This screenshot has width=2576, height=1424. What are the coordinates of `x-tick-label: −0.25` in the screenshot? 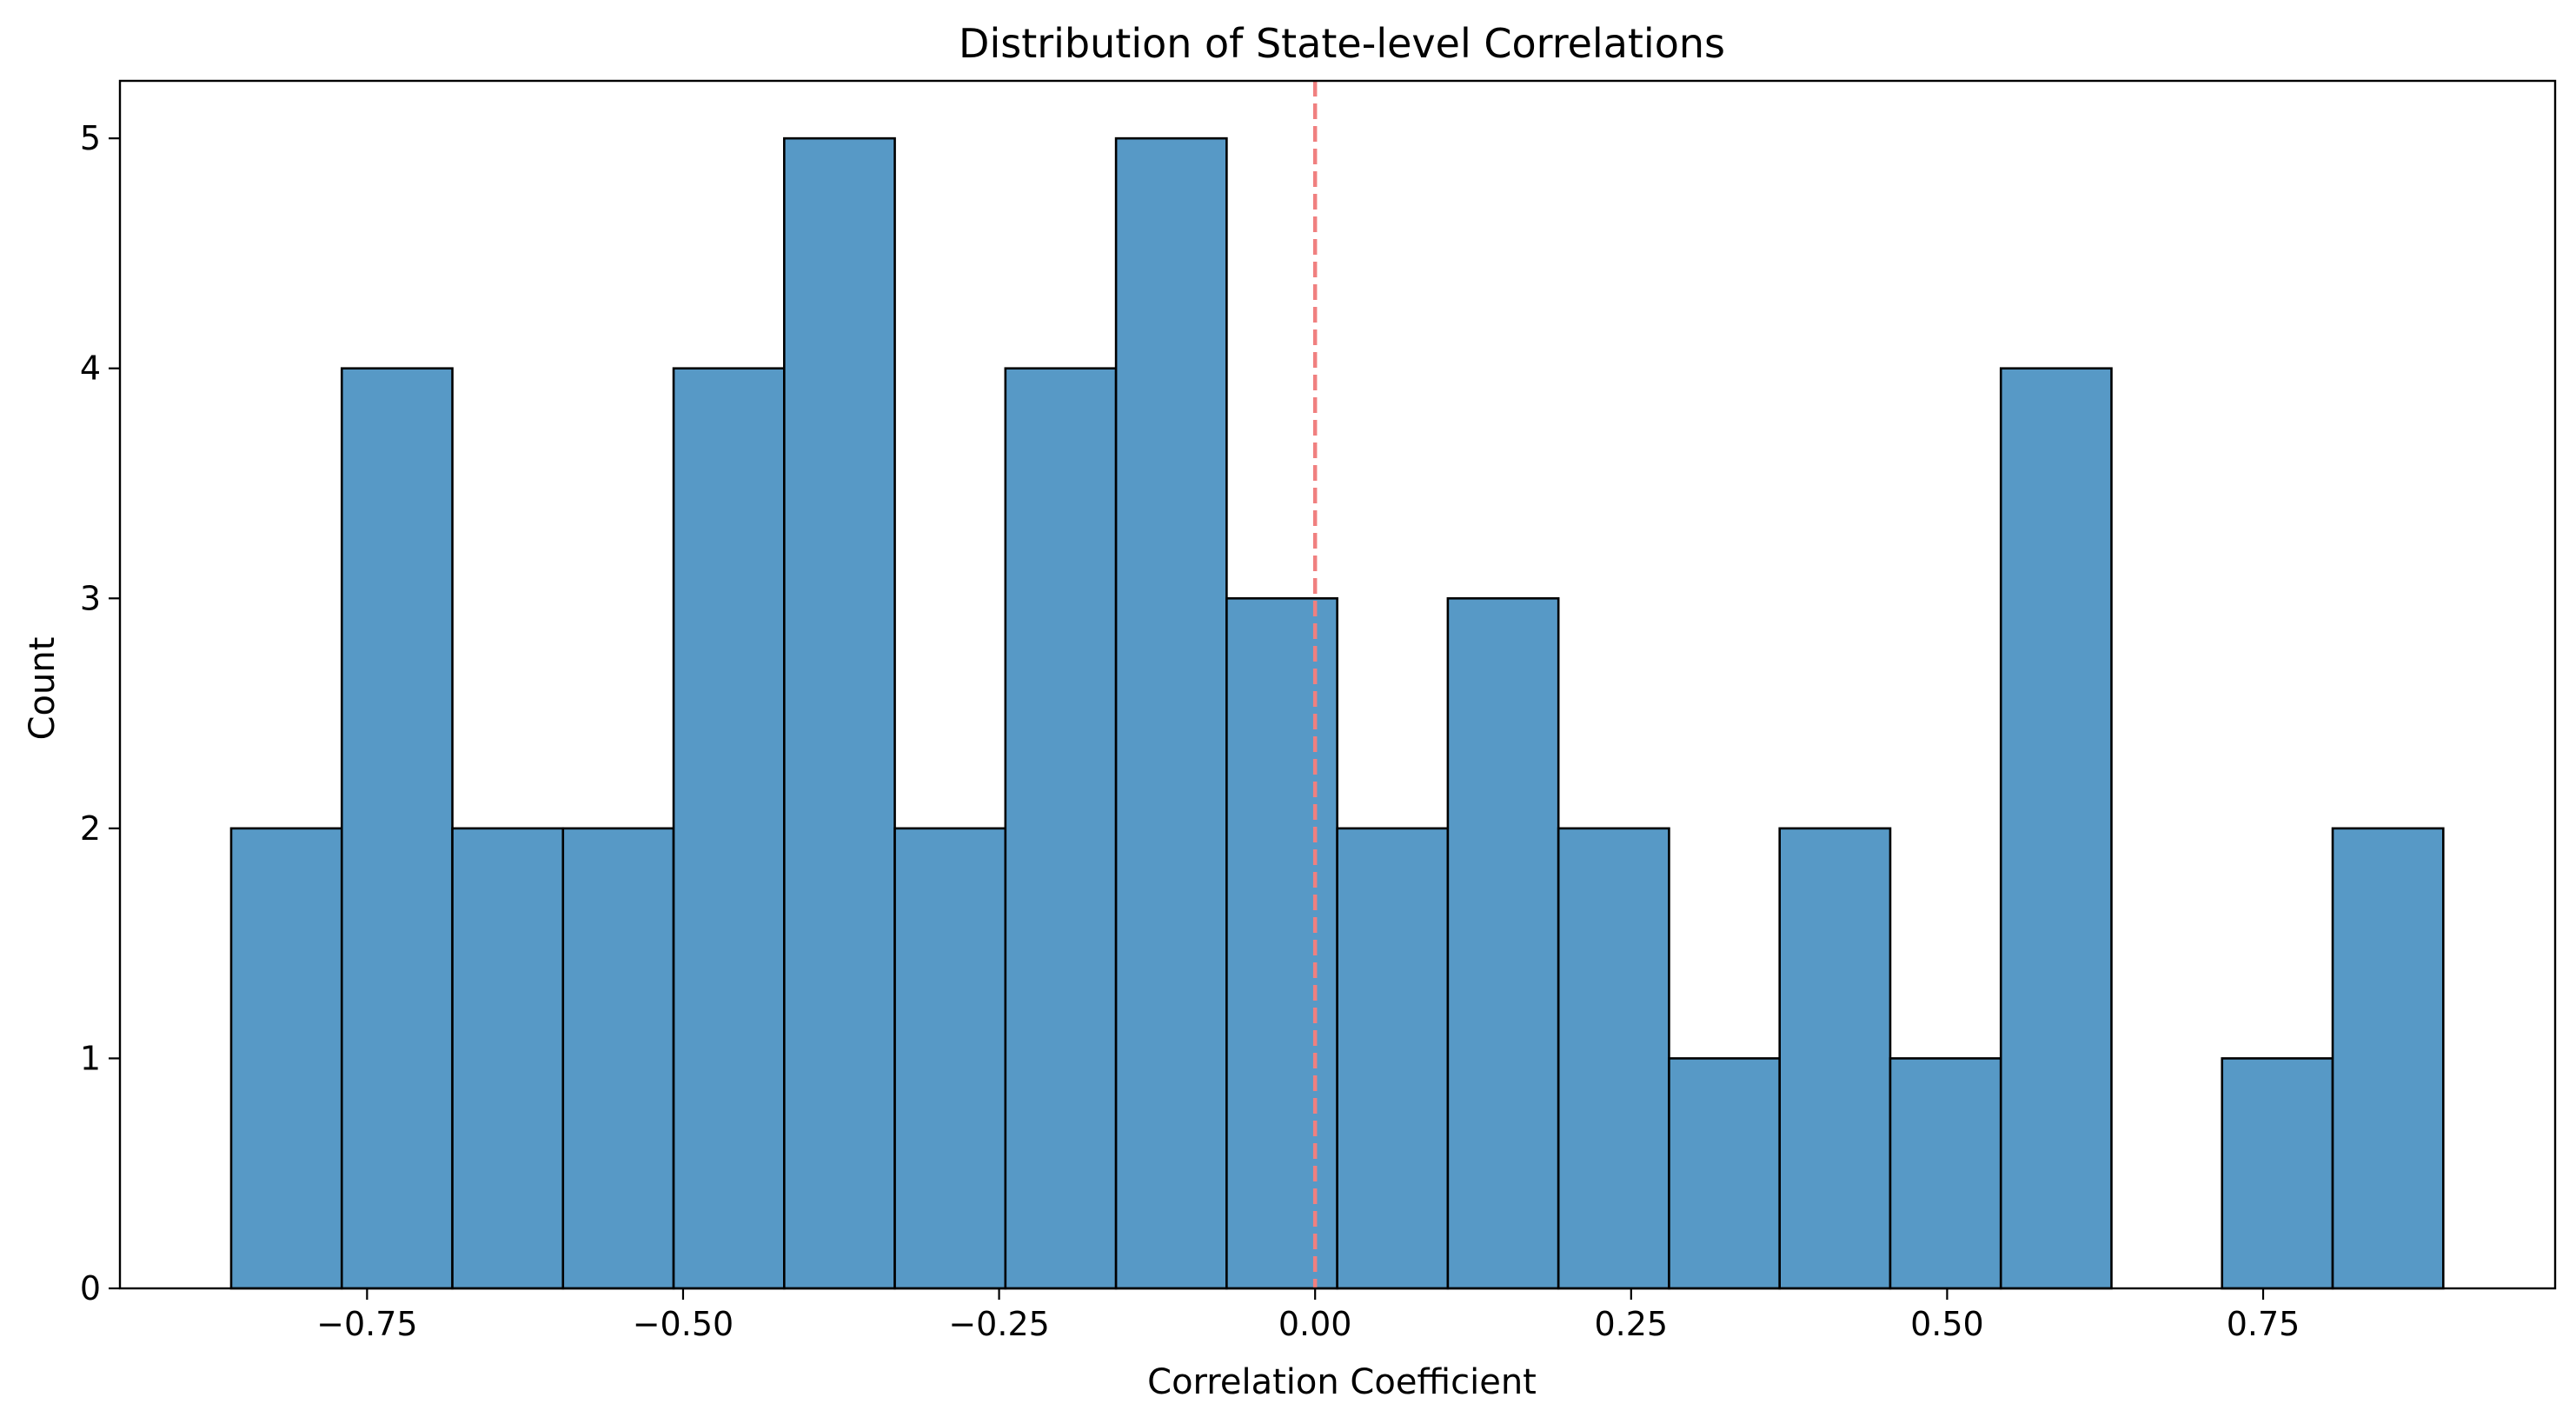 It's located at (998, 1324).